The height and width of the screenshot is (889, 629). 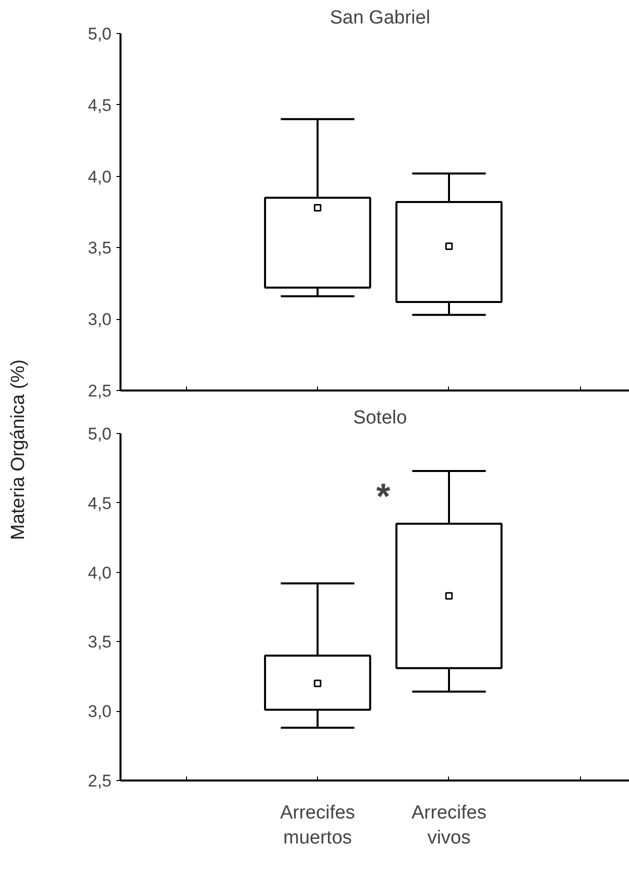 What do you see at coordinates (449, 825) in the screenshot?
I see `x-tick-label: Arrecifes vivos` at bounding box center [449, 825].